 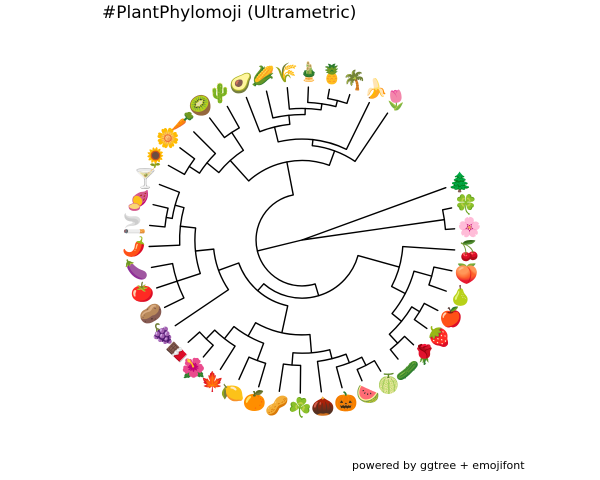 I want to click on tip-kiwi-fruit-icon: 🥝, so click(x=201, y=105).